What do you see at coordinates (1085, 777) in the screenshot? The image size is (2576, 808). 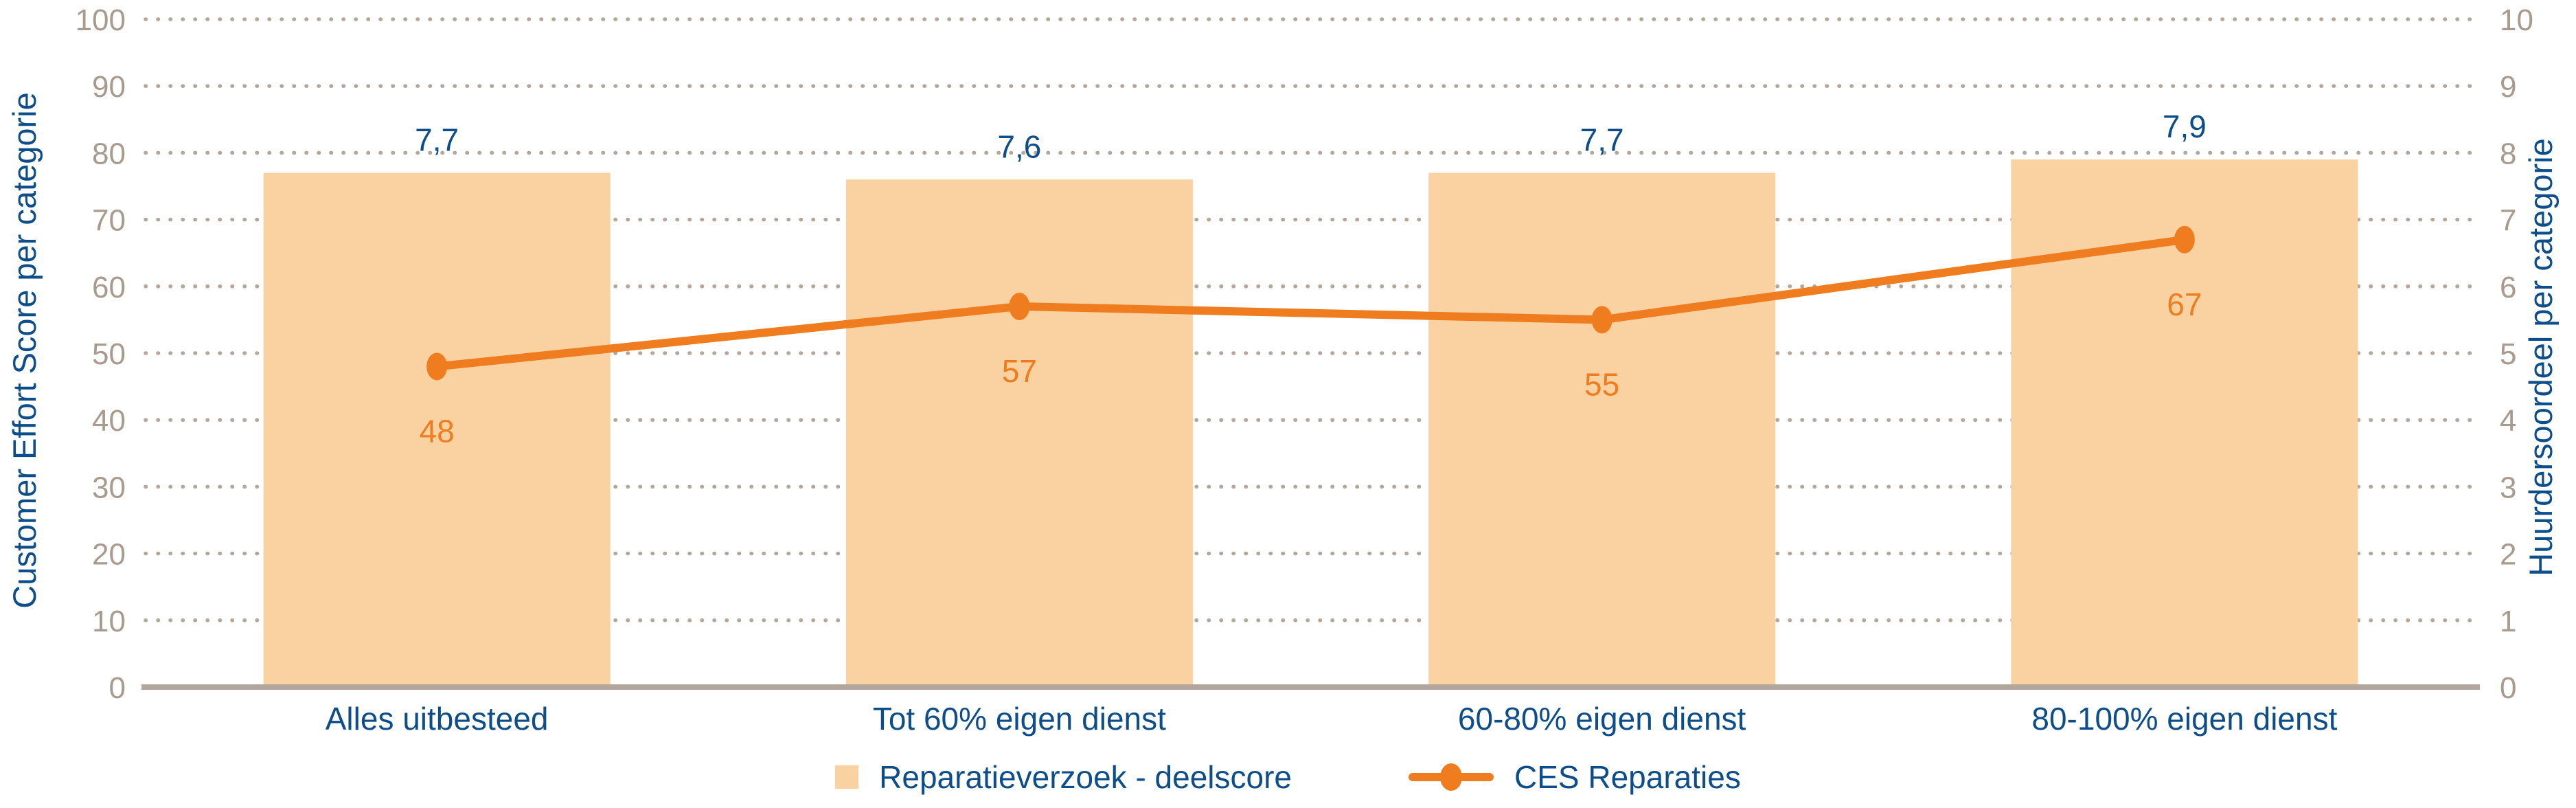 I see `legend-label-bar-series: Reparatieverzoek - deelscore` at bounding box center [1085, 777].